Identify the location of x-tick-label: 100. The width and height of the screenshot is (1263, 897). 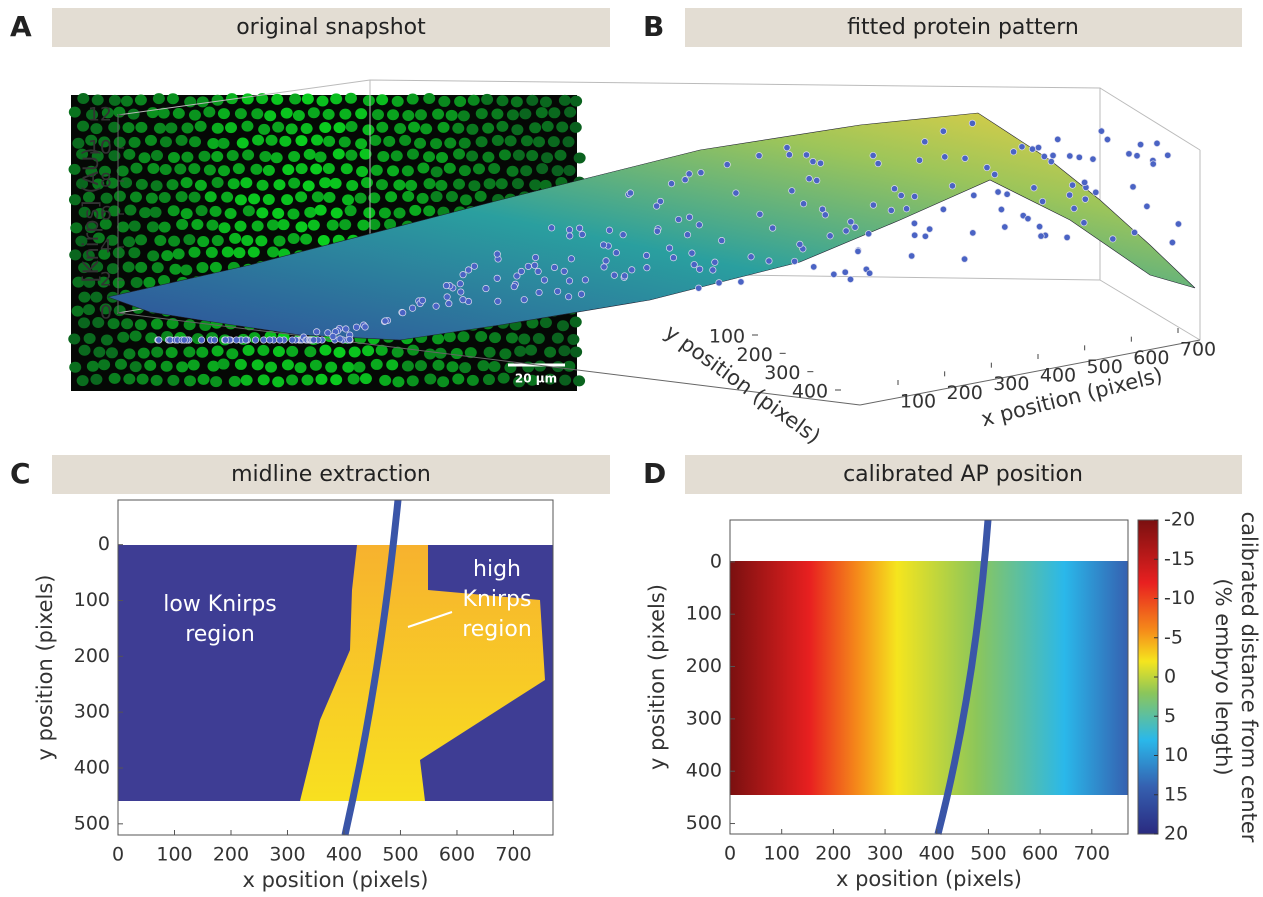
(174, 855).